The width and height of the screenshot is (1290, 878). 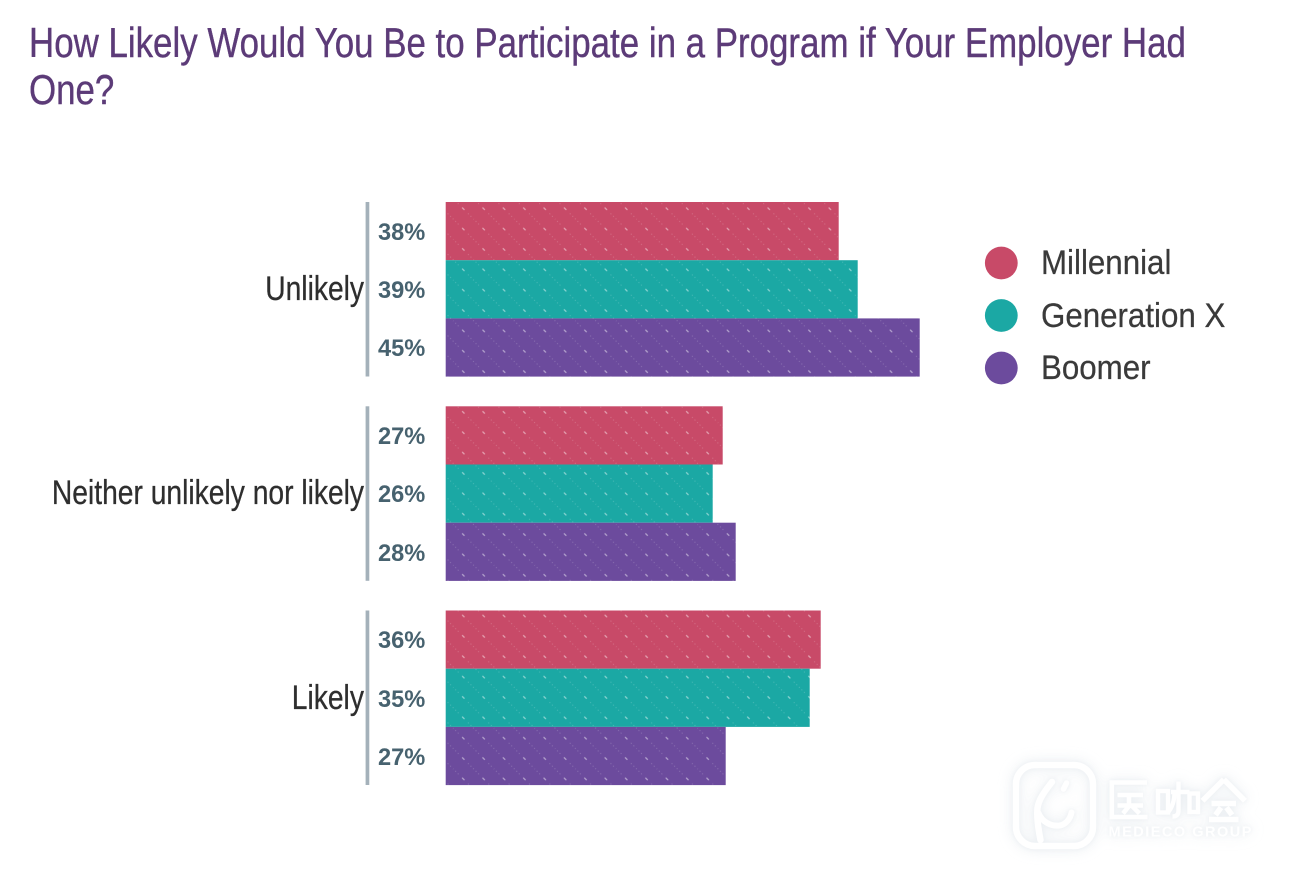 What do you see at coordinates (1181, 833) in the screenshot?
I see `svg-text: MEDIECO GROUP` at bounding box center [1181, 833].